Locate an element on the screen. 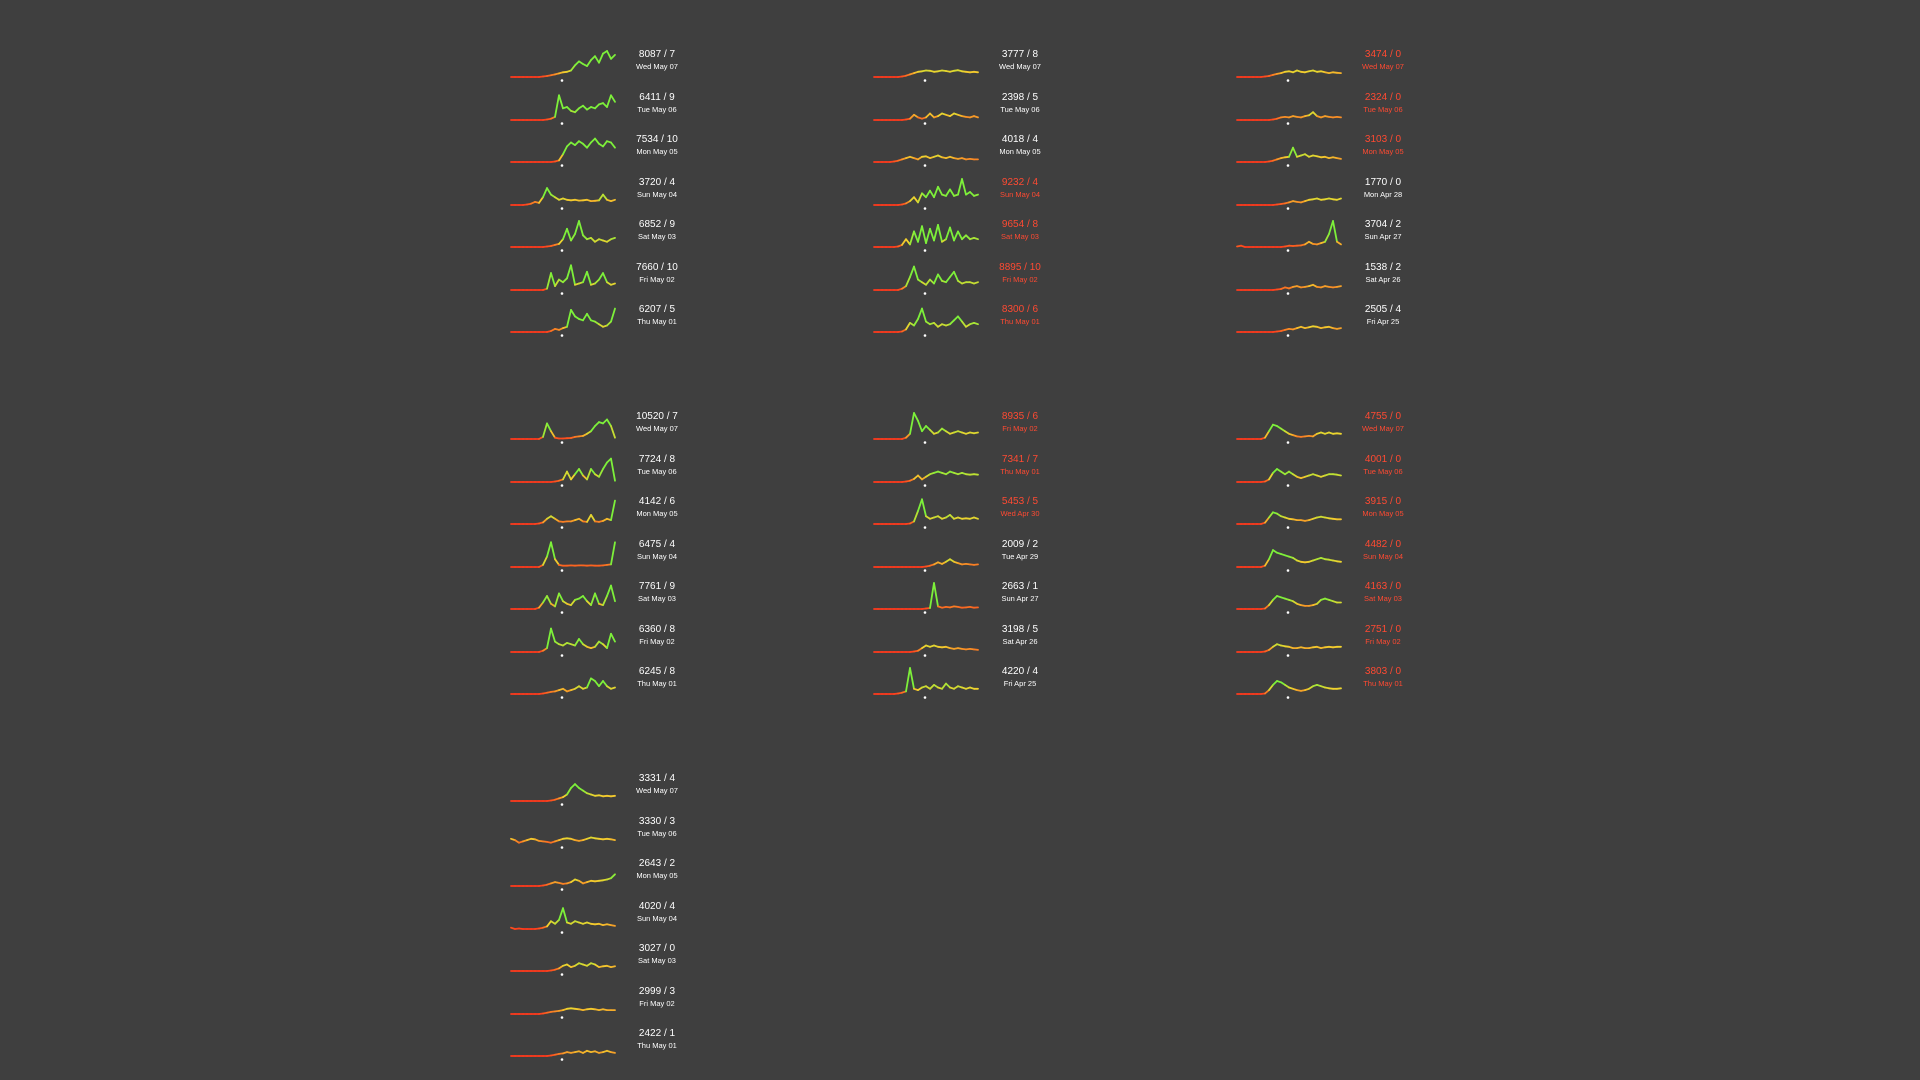 The height and width of the screenshot is (1080, 1920). row-value: 4163 / 0 is located at coordinates (1383, 586).